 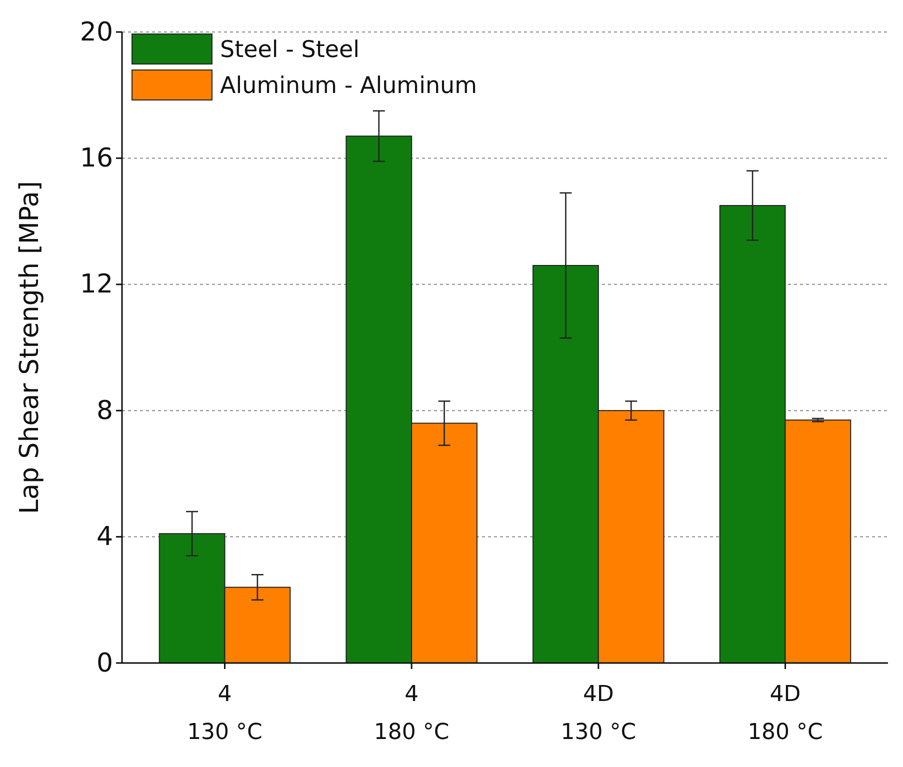 What do you see at coordinates (104, 537) in the screenshot?
I see `y-tick-label: 4` at bounding box center [104, 537].